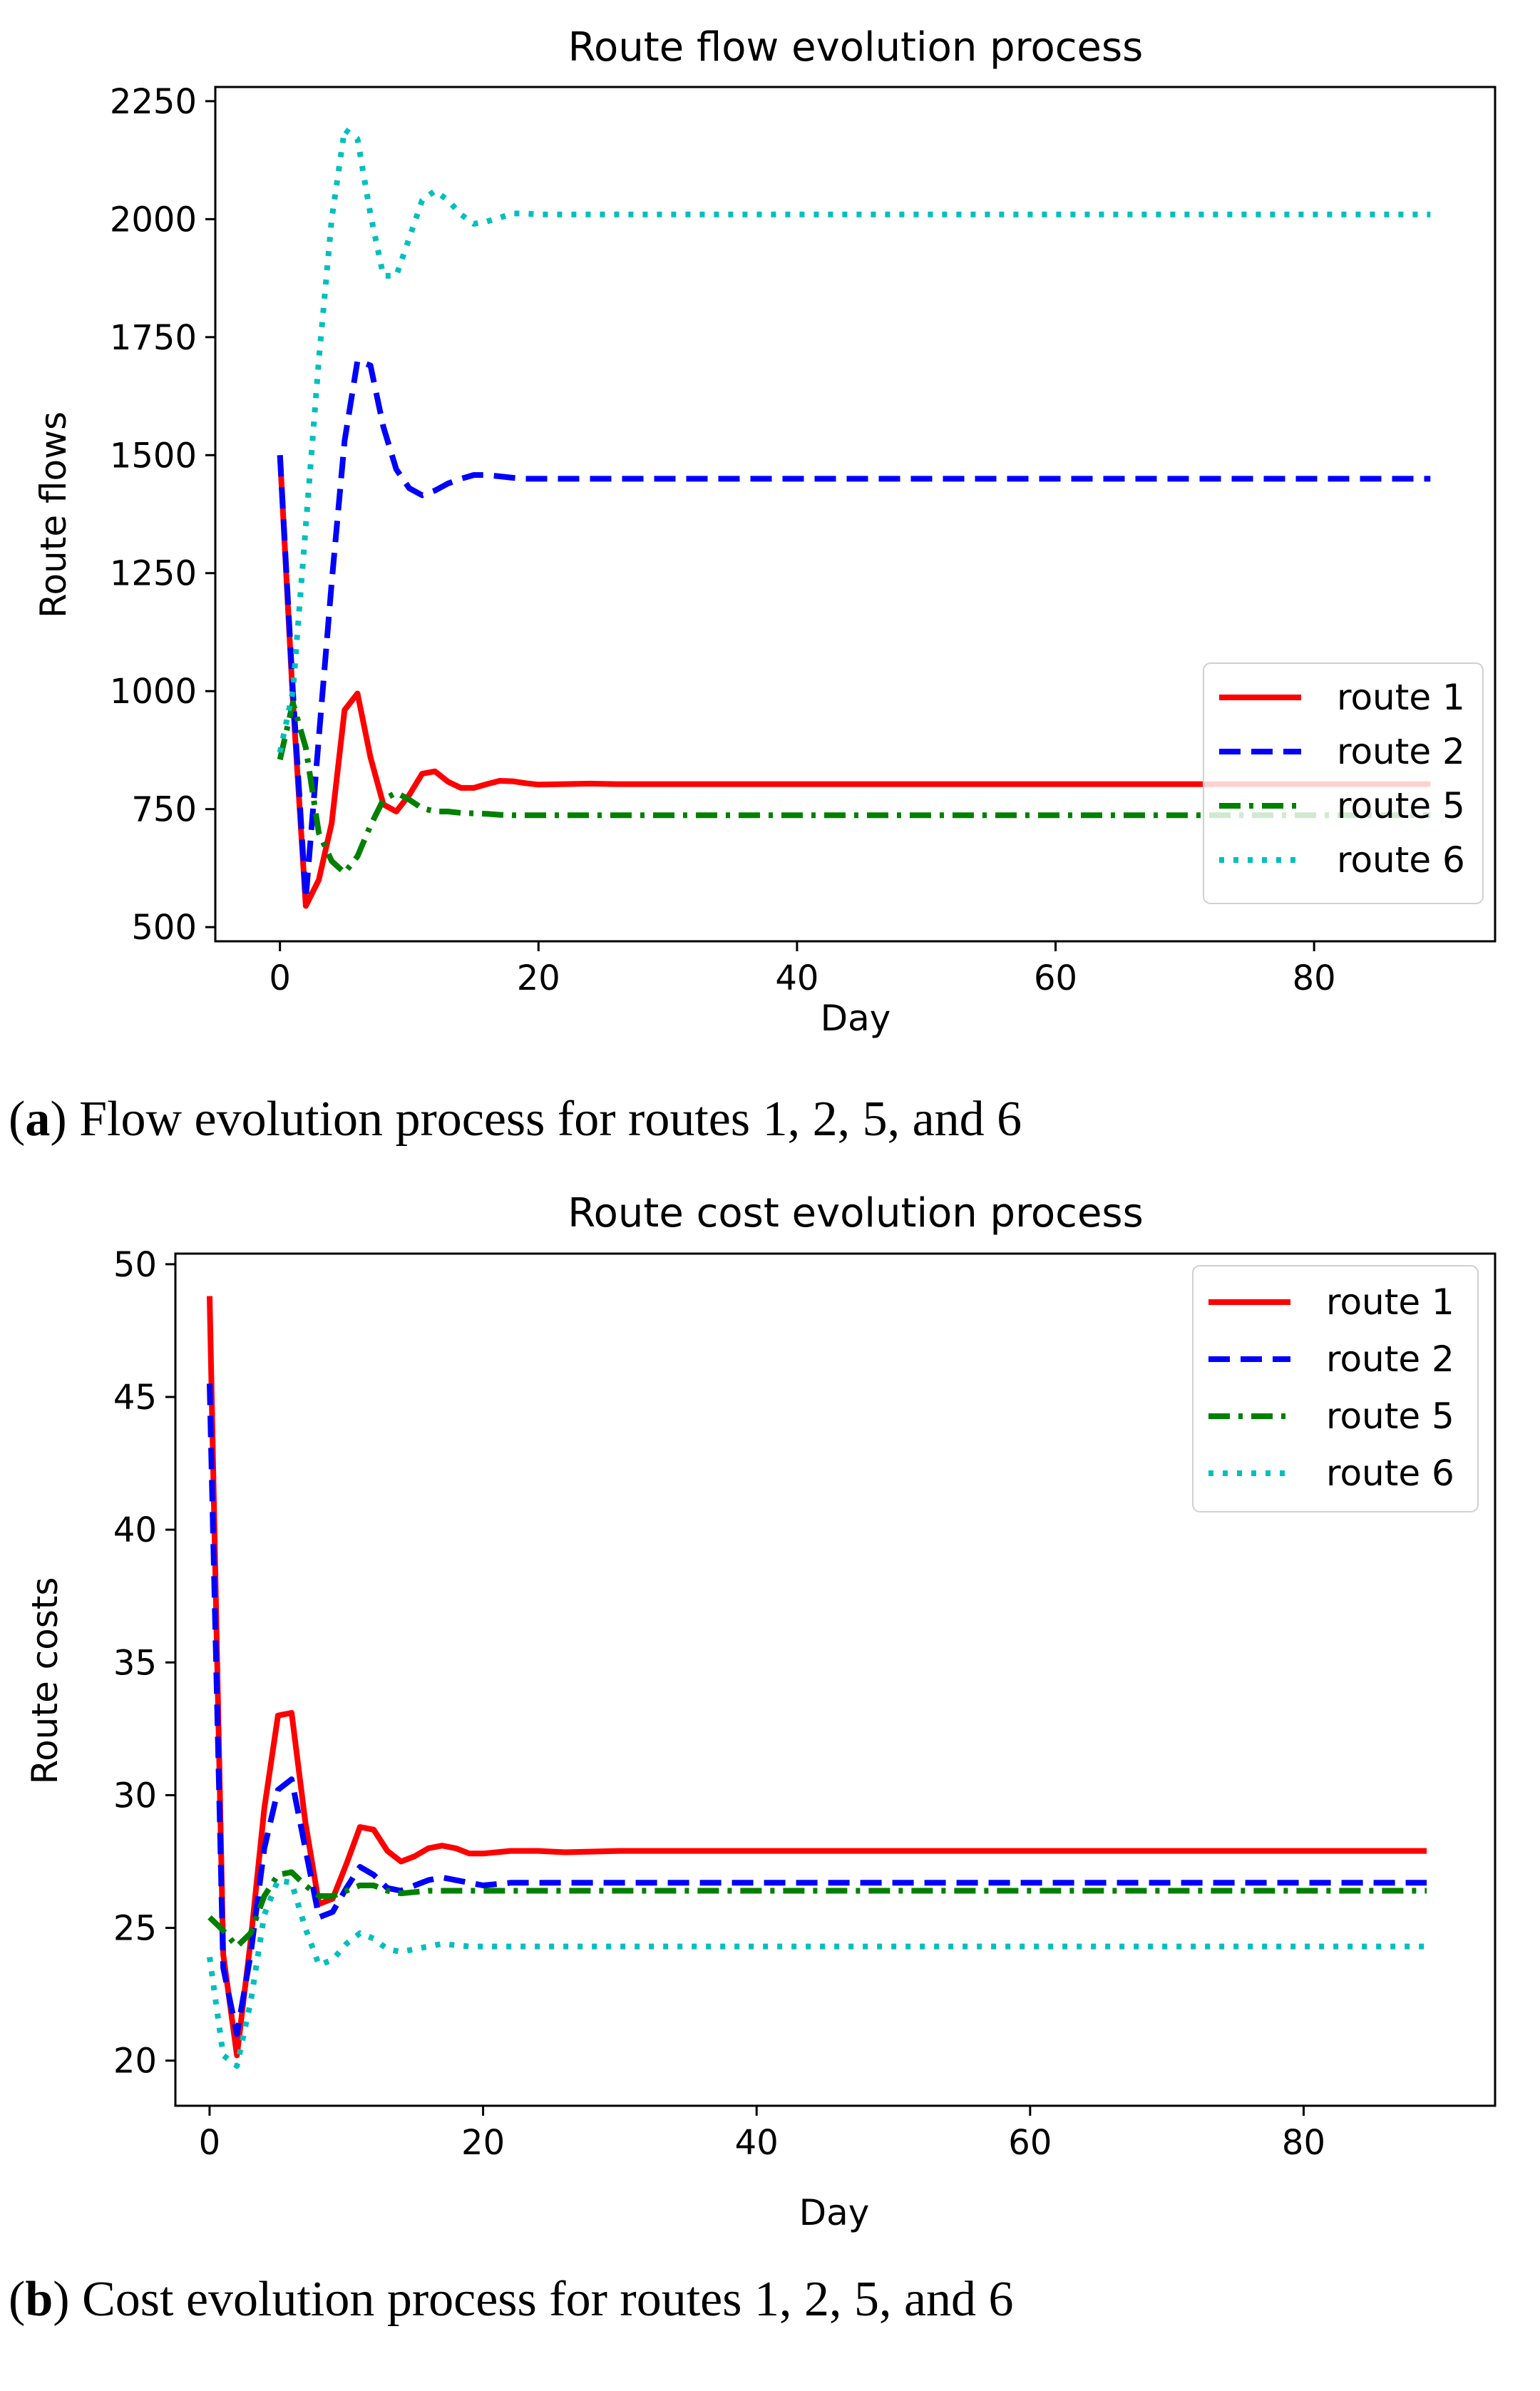 This screenshot has height=2391, width=1540. I want to click on cost-xtick-label: 20, so click(483, 2143).